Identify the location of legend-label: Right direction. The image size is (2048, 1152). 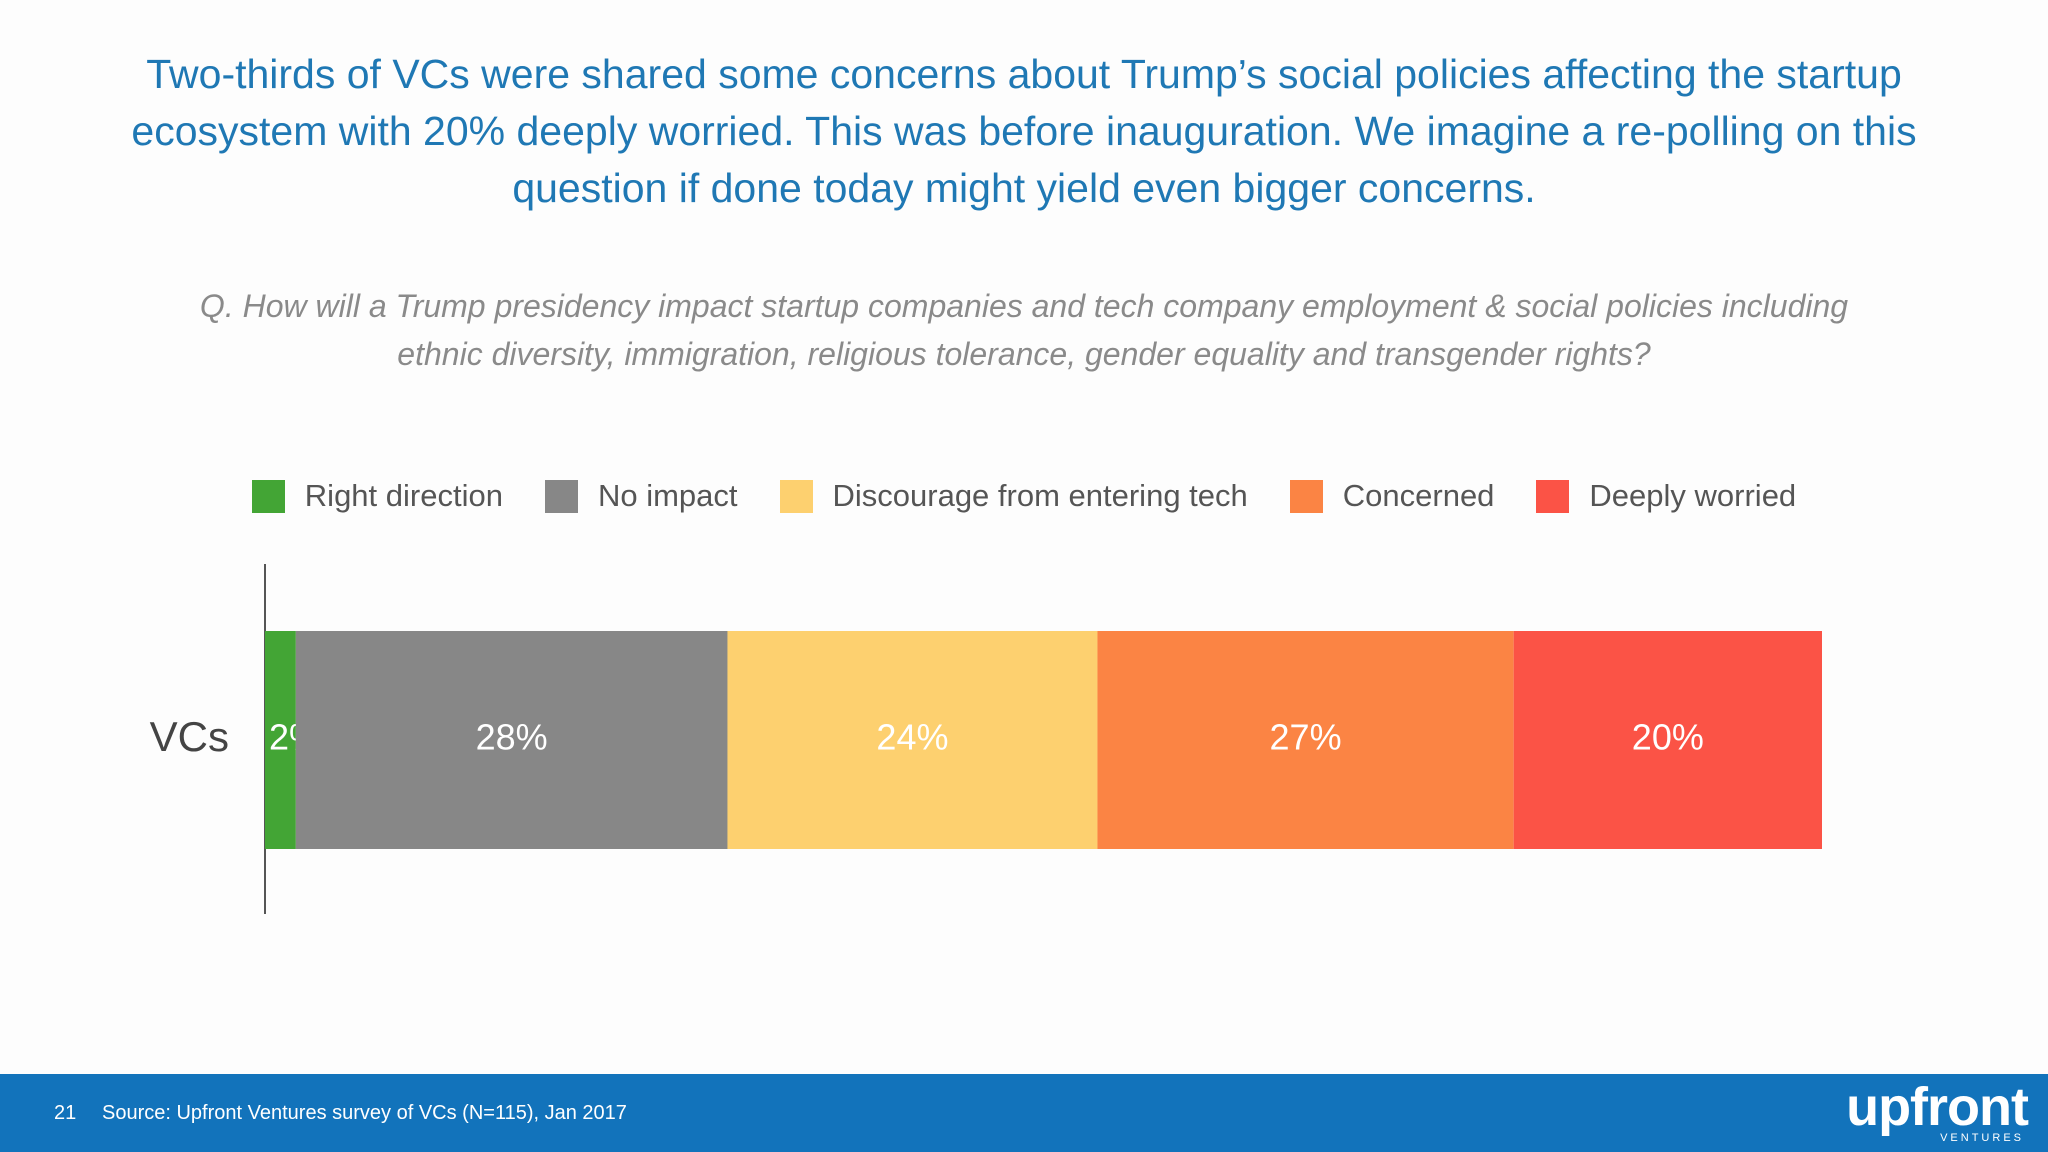
(403, 495).